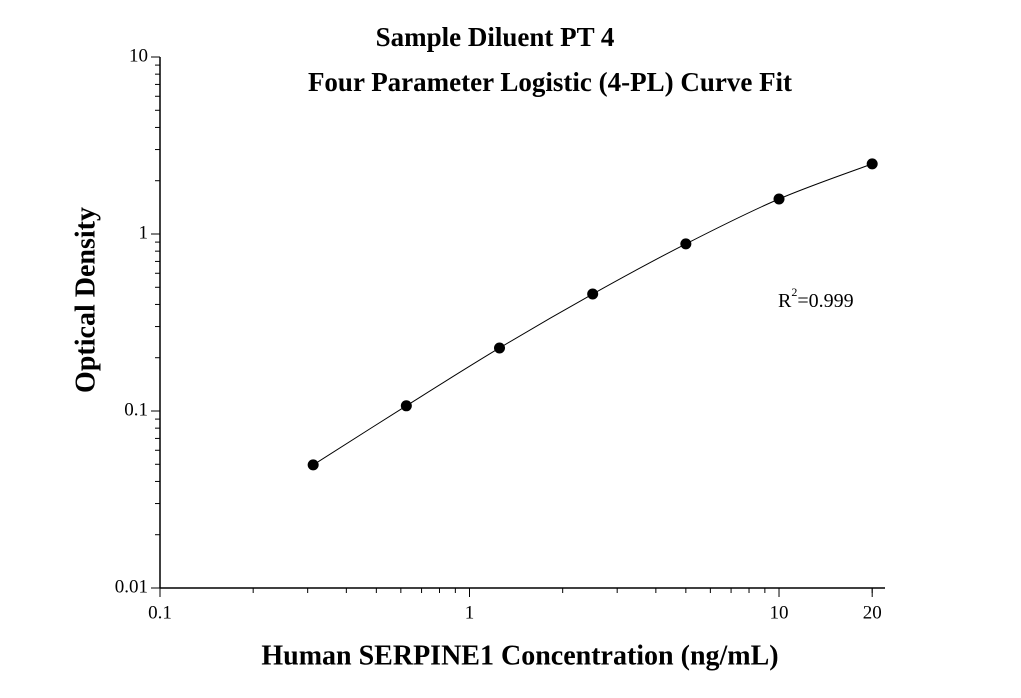  I want to click on x-tick-label: 20, so click(872, 612).